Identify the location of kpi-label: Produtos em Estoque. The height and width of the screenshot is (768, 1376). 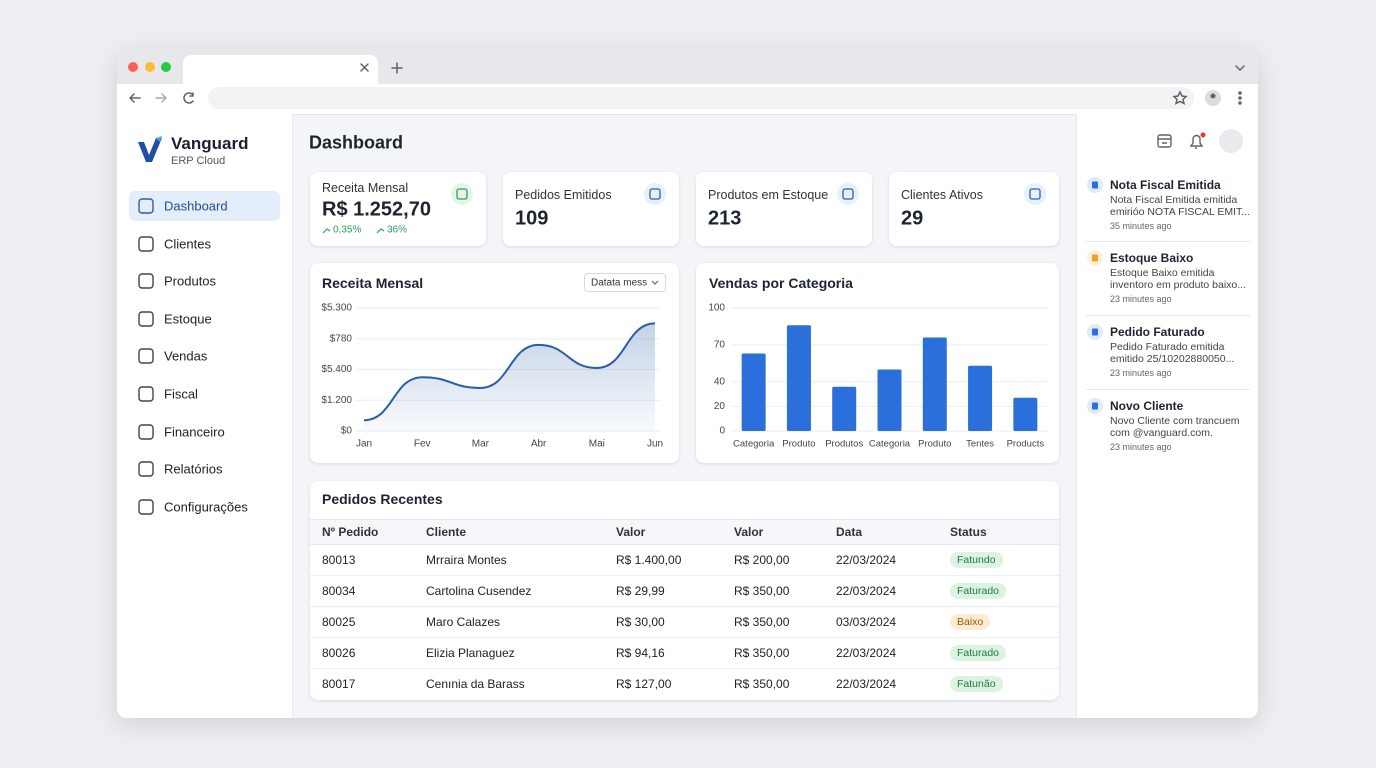
(768, 195).